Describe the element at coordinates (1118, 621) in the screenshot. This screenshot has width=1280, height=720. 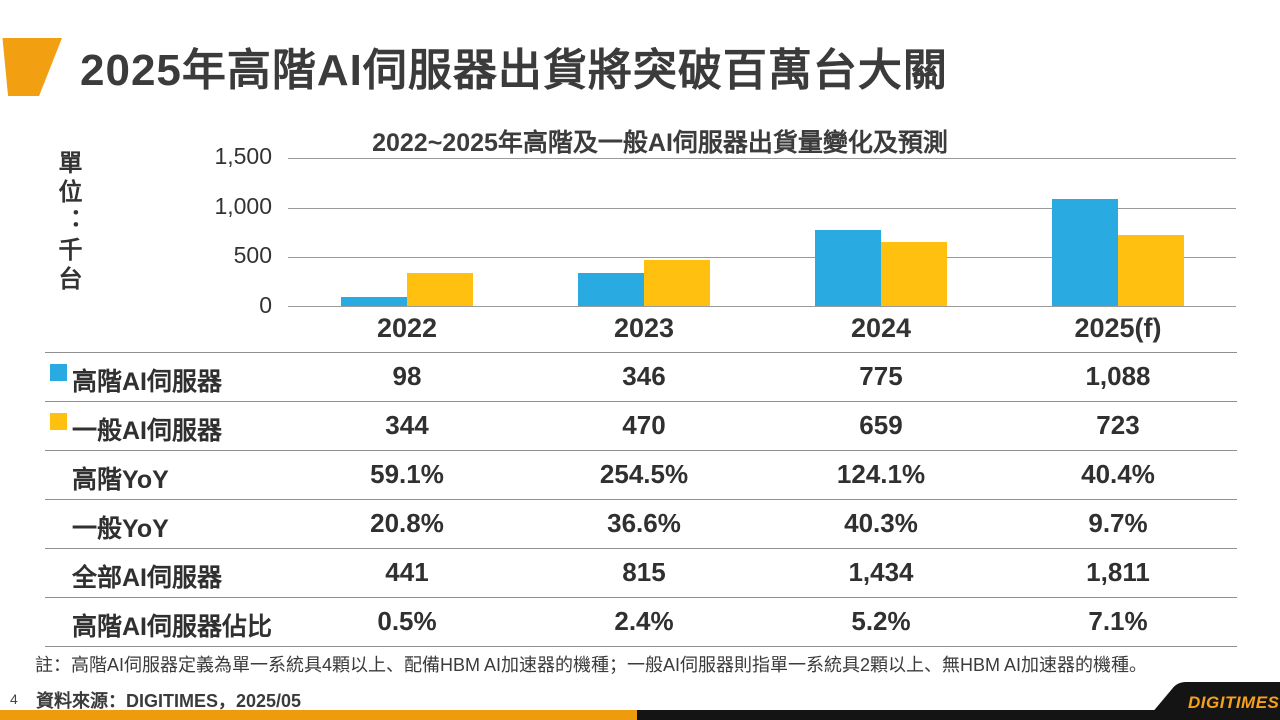
I see `table-cell: 7.1%` at that location.